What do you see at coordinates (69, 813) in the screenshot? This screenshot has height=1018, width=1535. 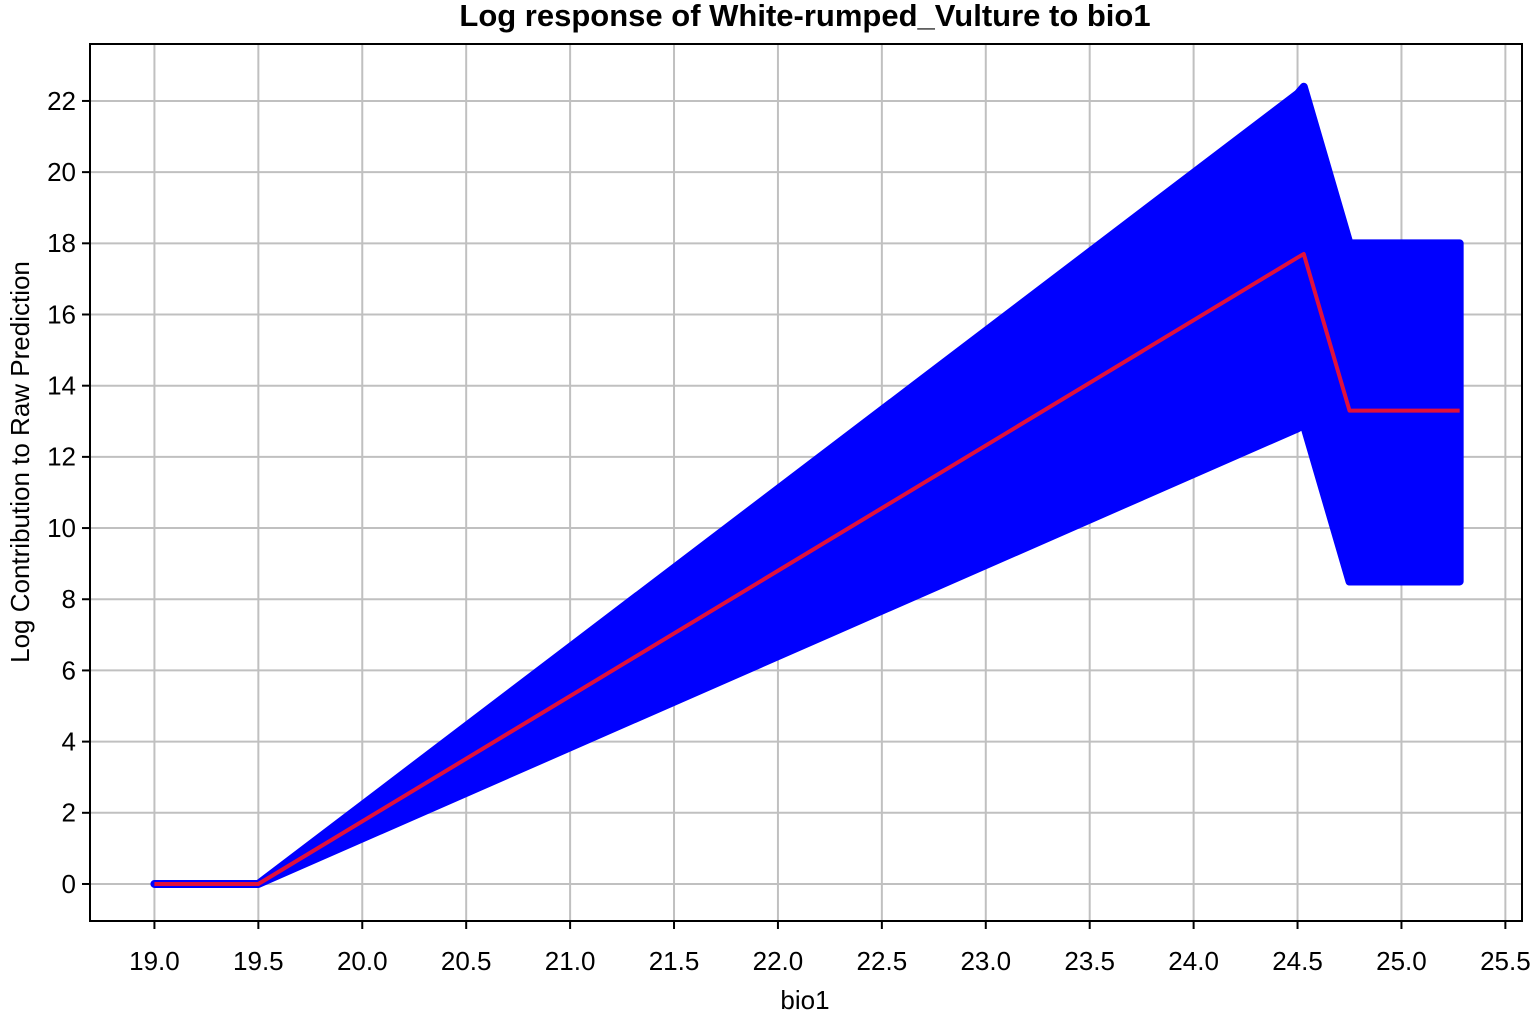 I see `y-tick-label: 2` at bounding box center [69, 813].